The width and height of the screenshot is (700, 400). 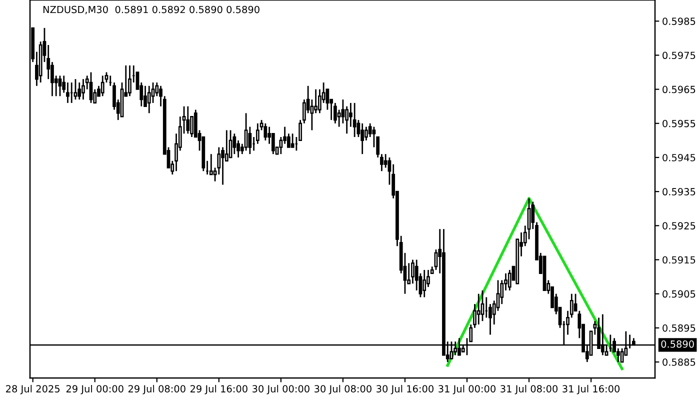 I want to click on y-tick-label: 0.5965, so click(x=679, y=90).